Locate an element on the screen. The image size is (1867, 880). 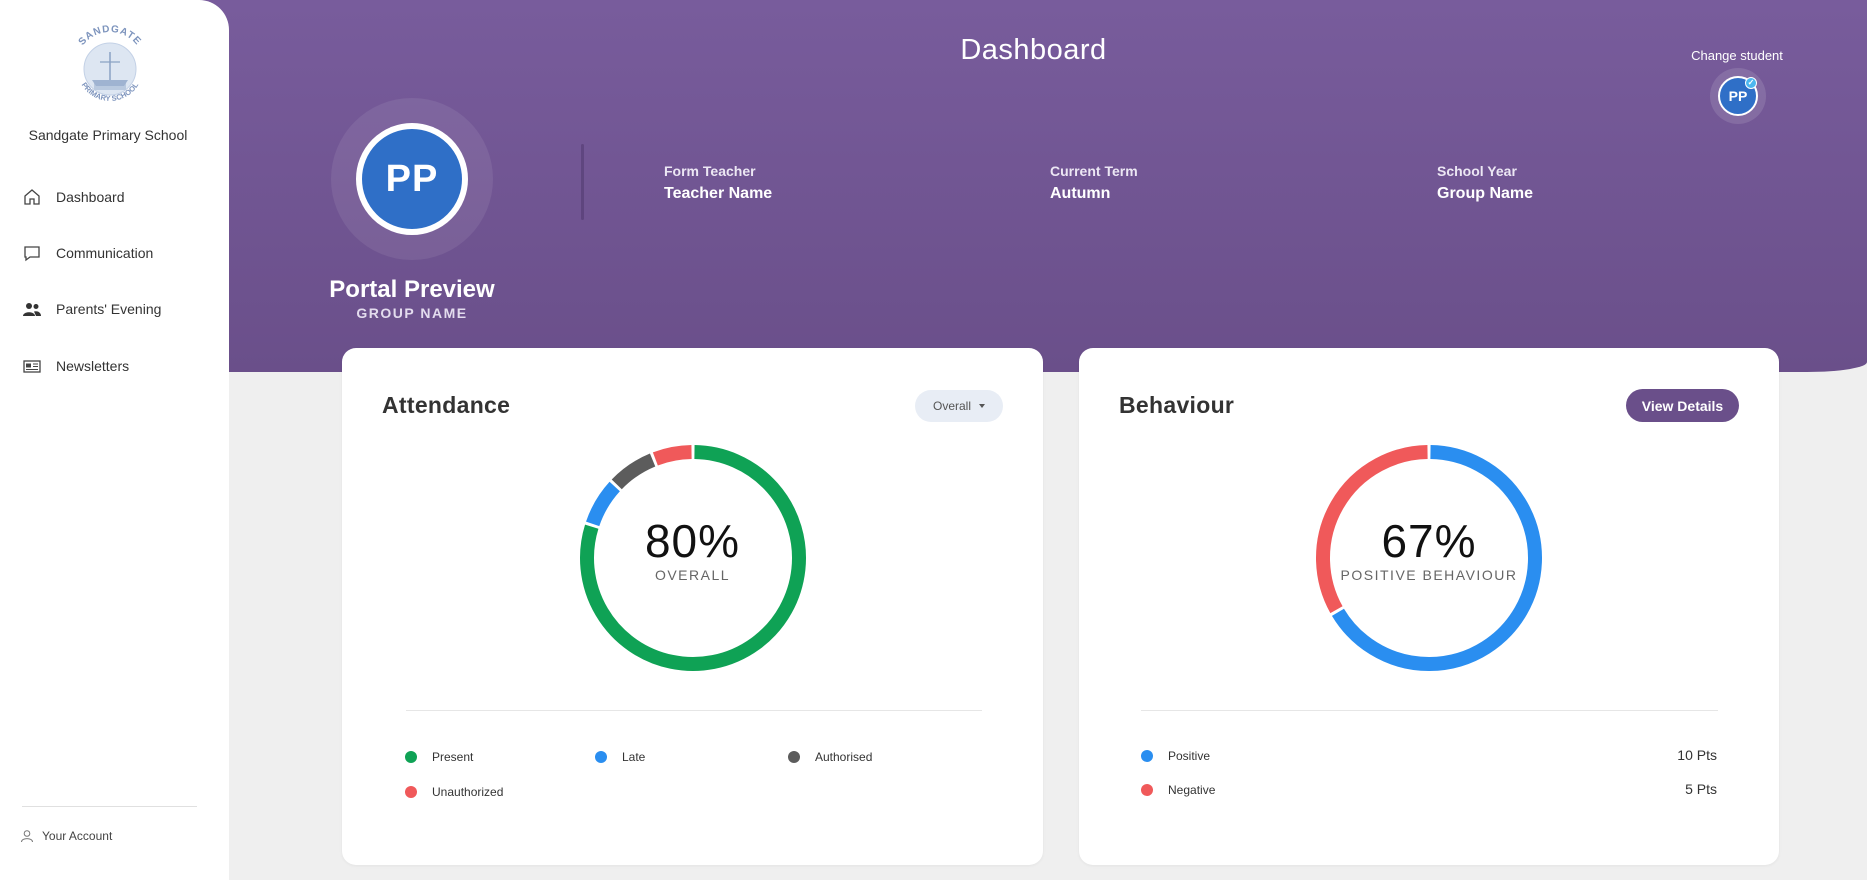
attendance-title: Attendance is located at coordinates (446, 405).